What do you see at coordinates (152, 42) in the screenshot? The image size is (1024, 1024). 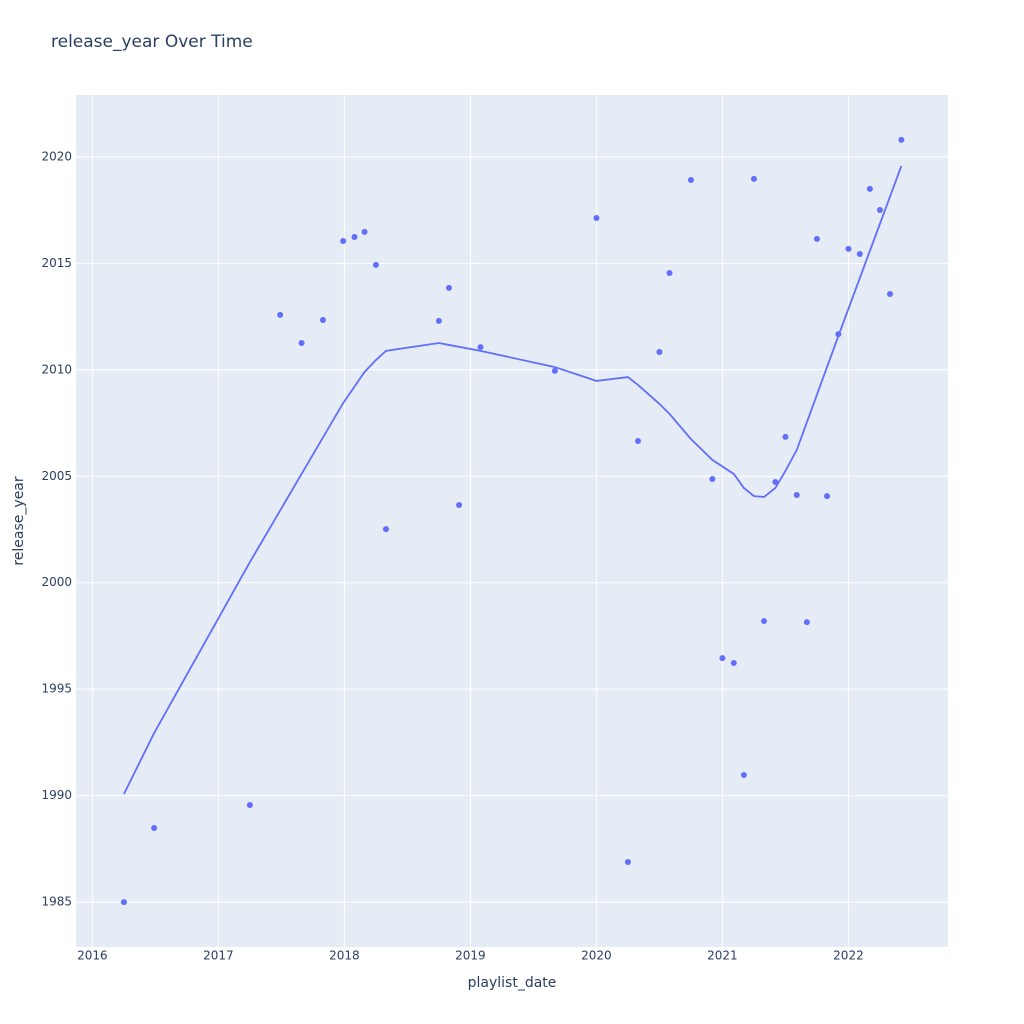 I see `chart-title: release_year Over Time` at bounding box center [152, 42].